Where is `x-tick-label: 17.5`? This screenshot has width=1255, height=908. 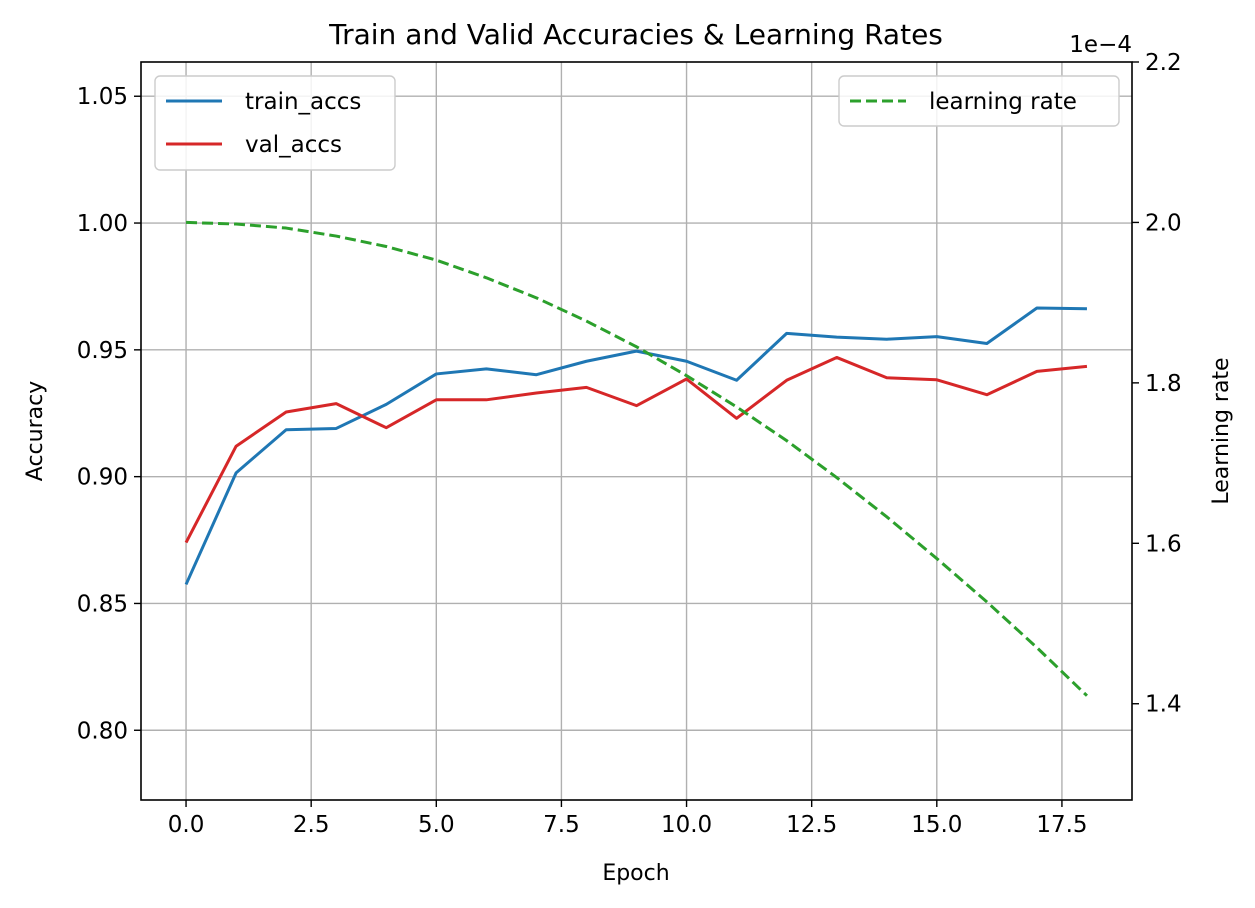
x-tick-label: 17.5 is located at coordinates (1061, 825).